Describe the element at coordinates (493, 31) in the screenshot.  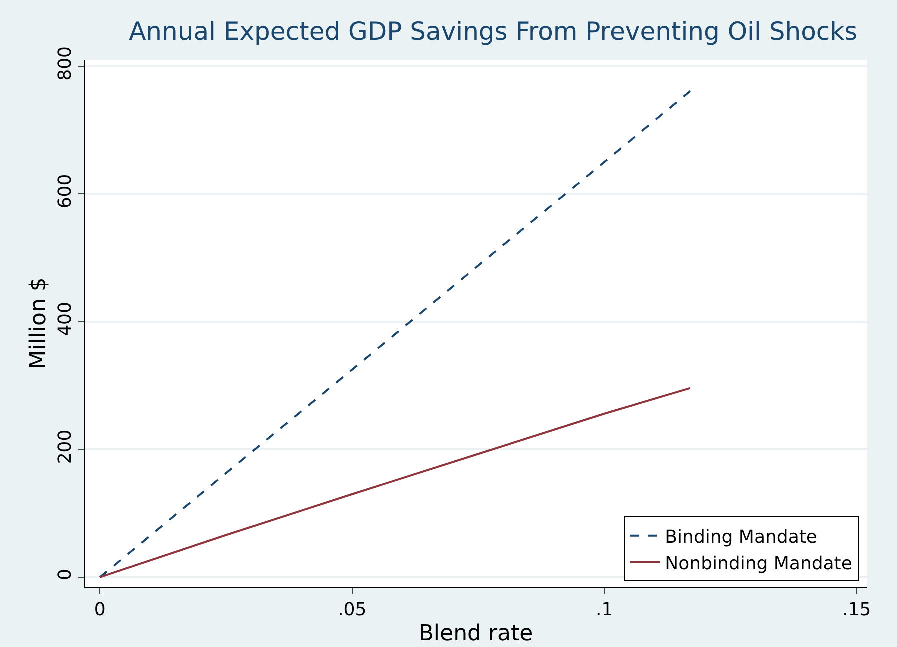
I see `chart-title: Annual Expected GDP Savings From Preventing Oil Shocks` at that location.